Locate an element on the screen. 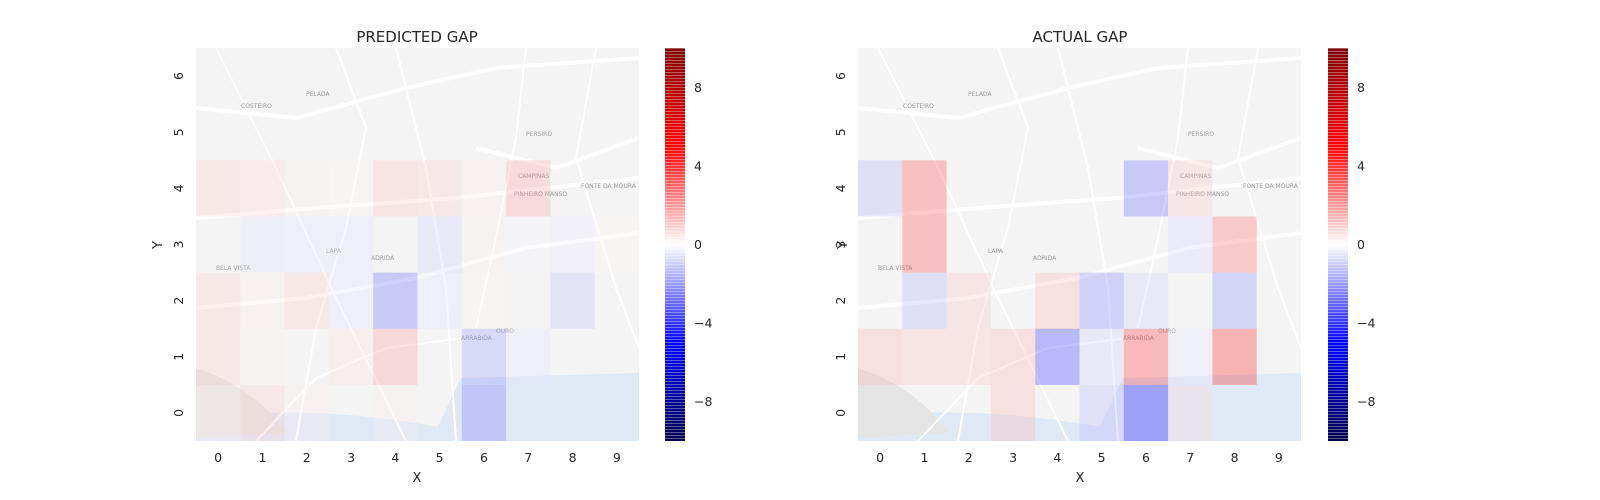 This screenshot has width=1600, height=500. colorbar-tick-label: 4 is located at coordinates (1361, 165).